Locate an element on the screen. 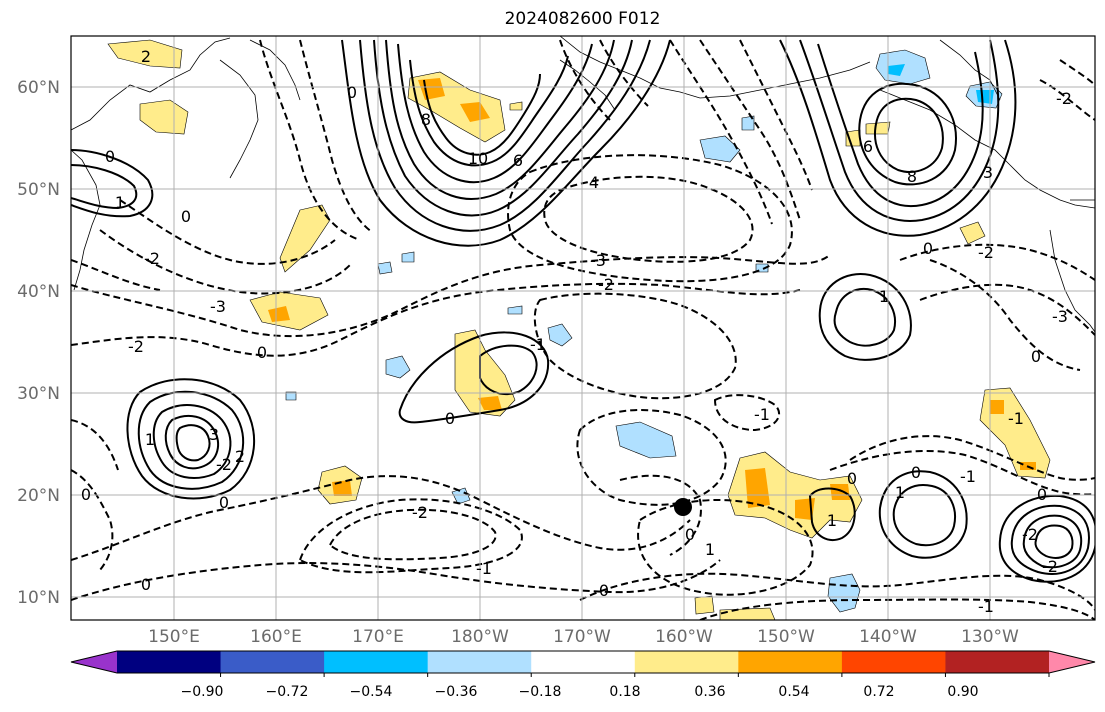  lat-label: 40°N is located at coordinates (38, 292).